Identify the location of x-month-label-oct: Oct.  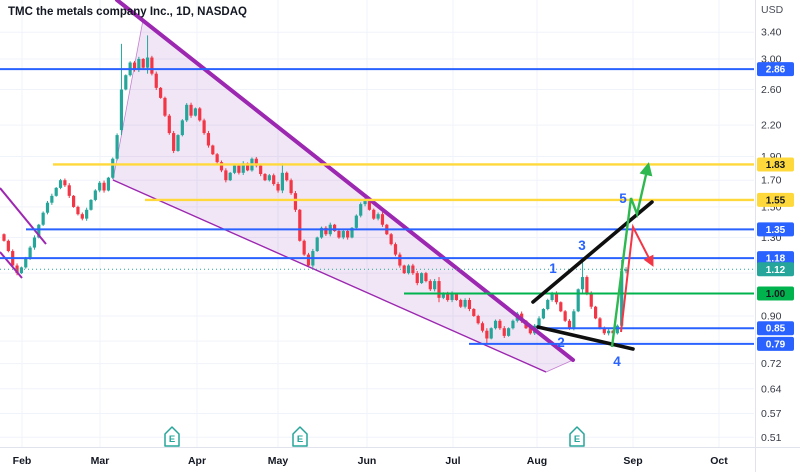
(719, 461).